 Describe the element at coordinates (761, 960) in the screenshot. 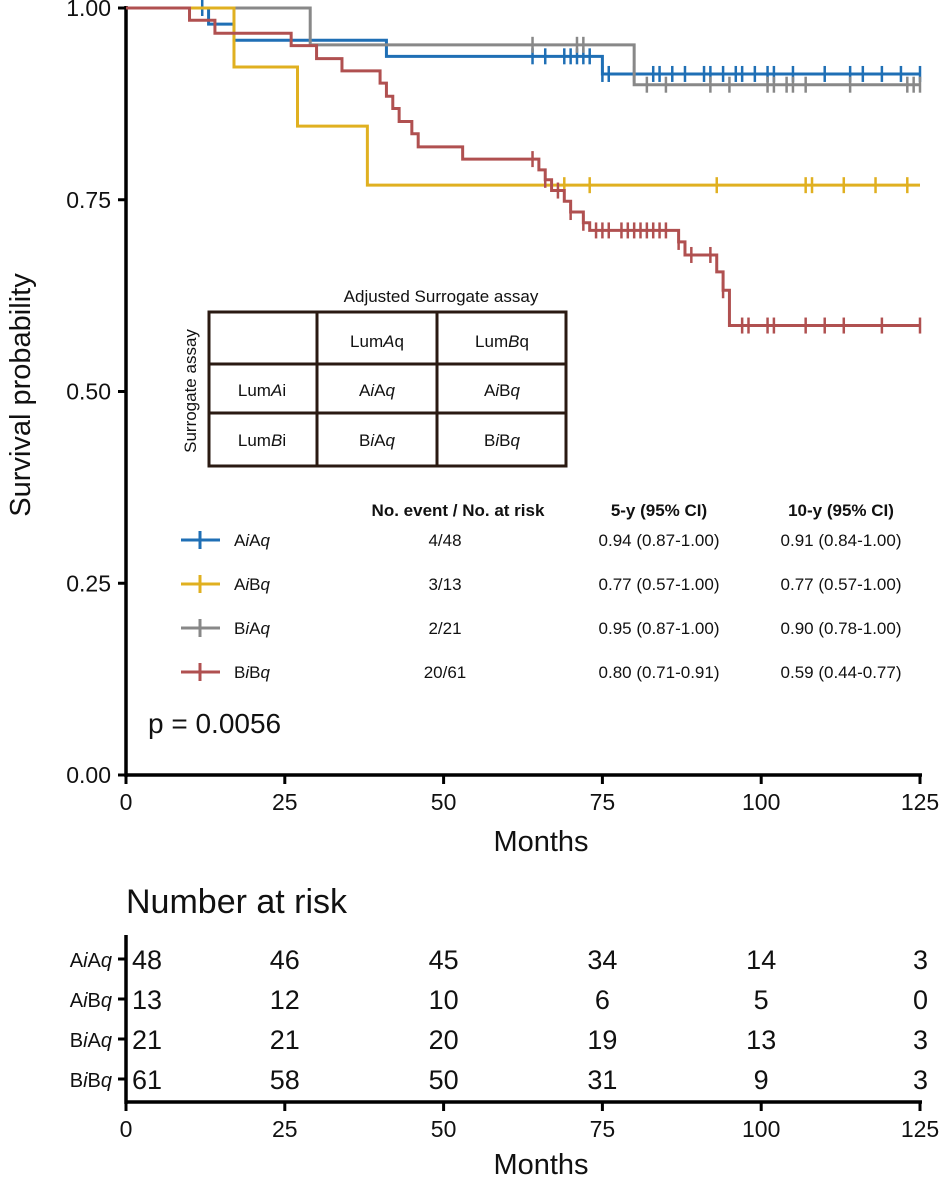

I see `risk-value: 14` at that location.